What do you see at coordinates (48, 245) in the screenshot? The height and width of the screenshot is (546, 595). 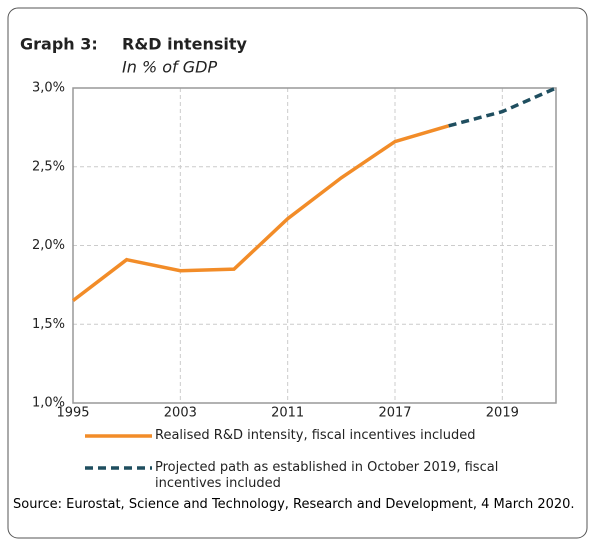 I see `y-tick-label: 2,0%` at bounding box center [48, 245].